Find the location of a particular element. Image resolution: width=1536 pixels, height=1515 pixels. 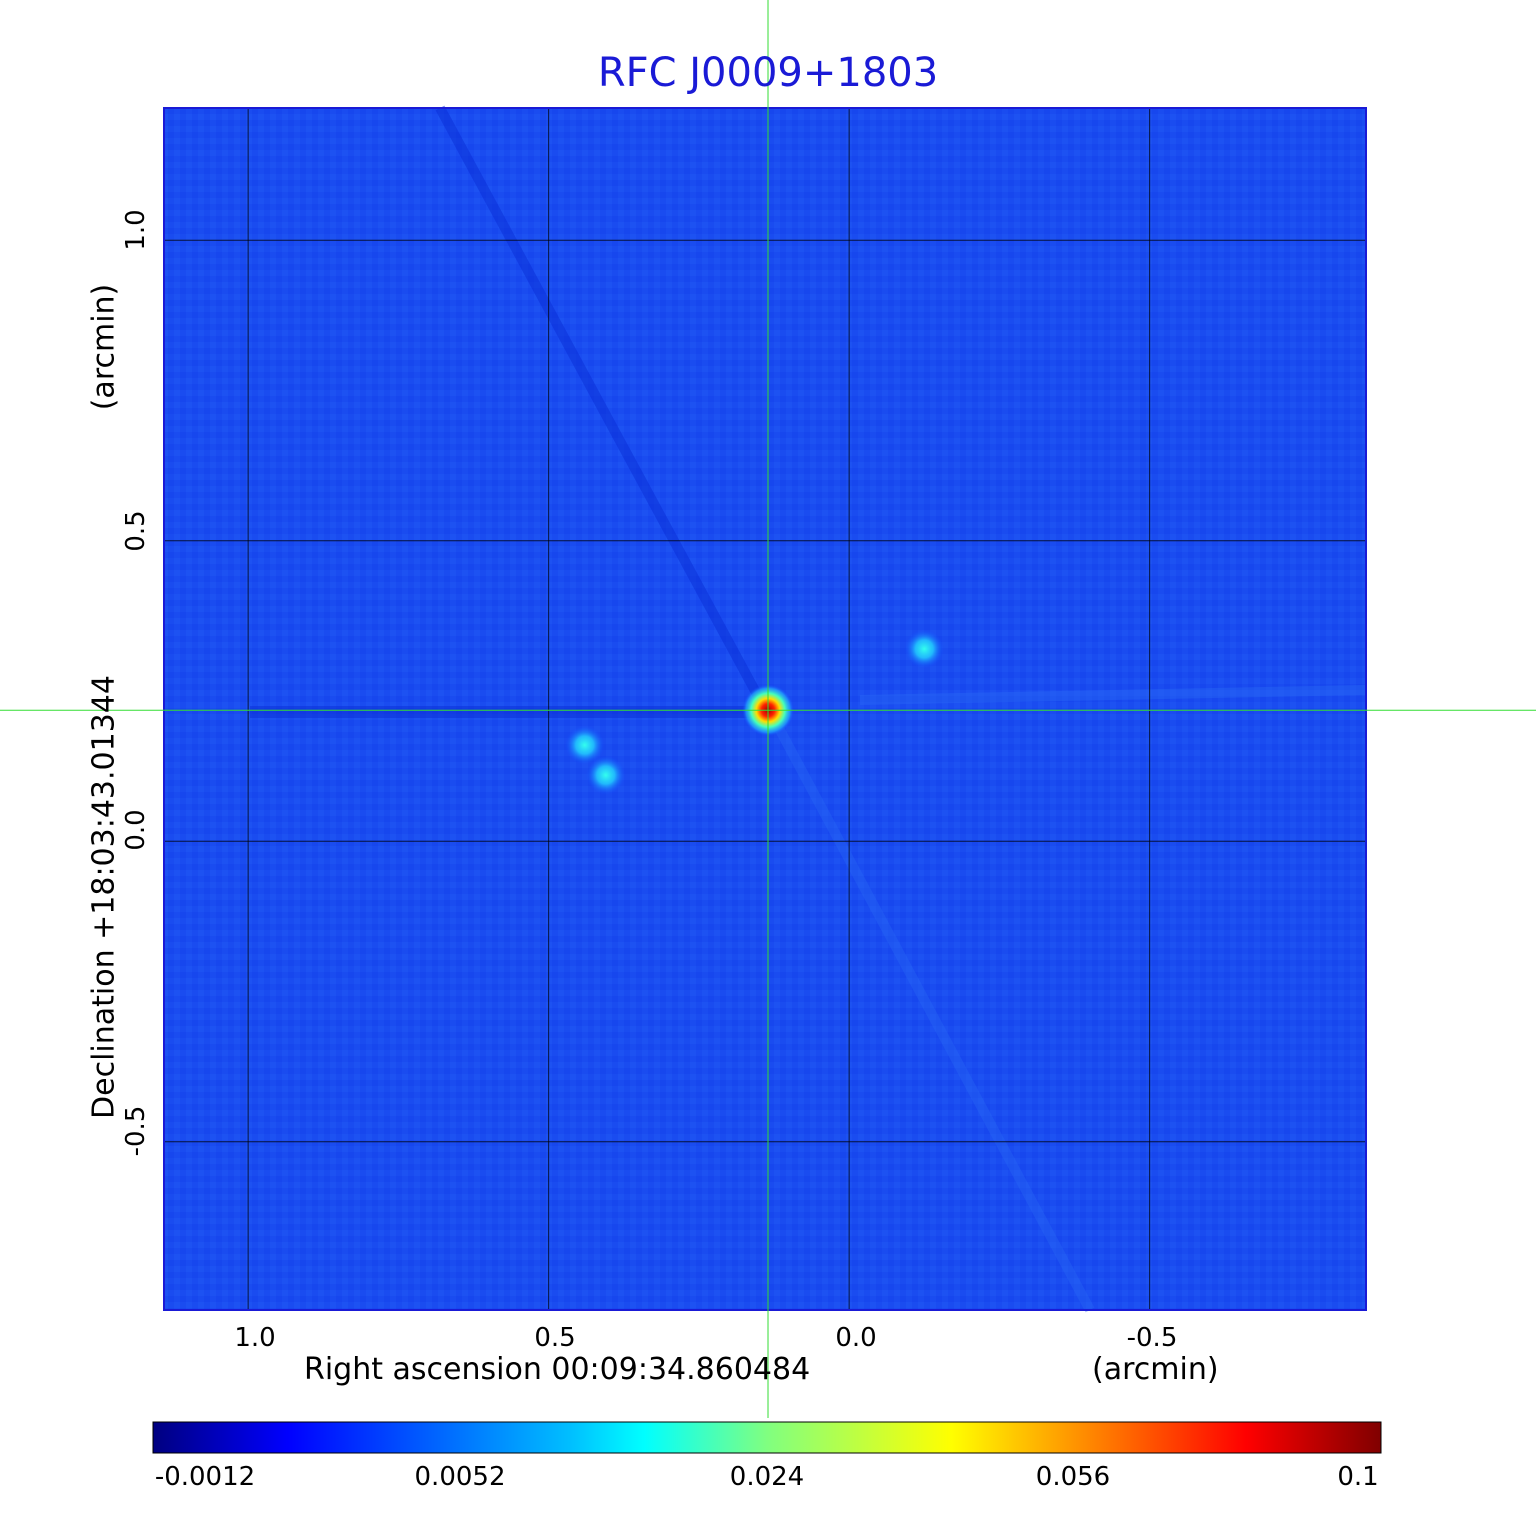

x-axis-unit: (arcmin) is located at coordinates (1155, 1369).